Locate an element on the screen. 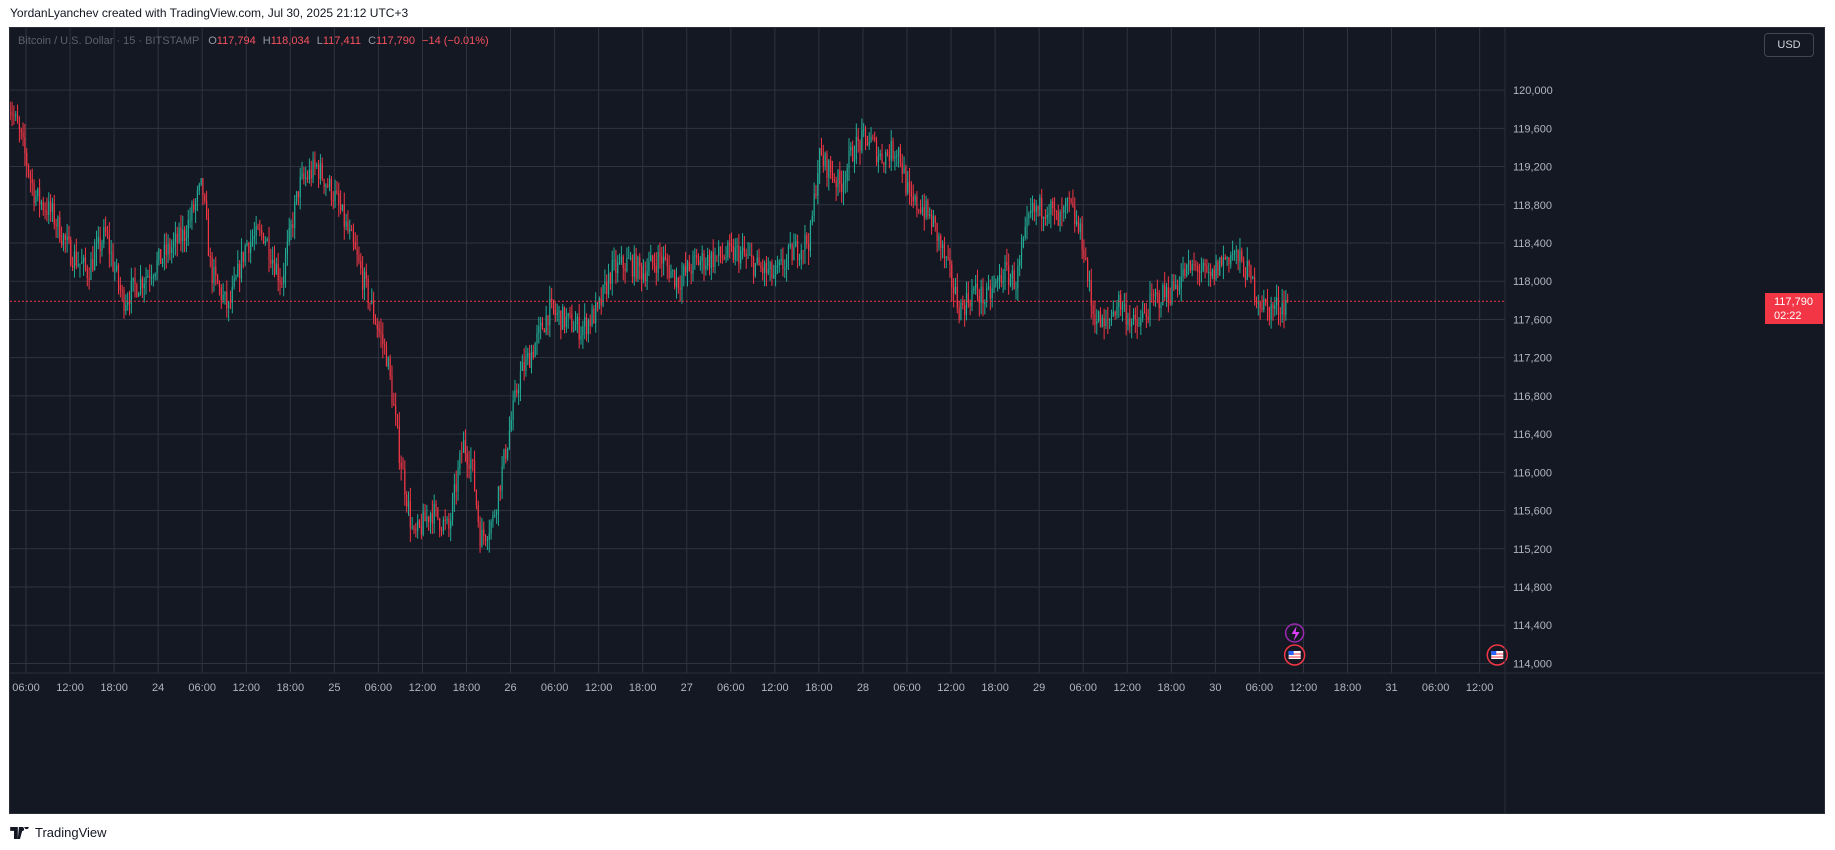  lightning-event-icon is located at coordinates (1294, 633).